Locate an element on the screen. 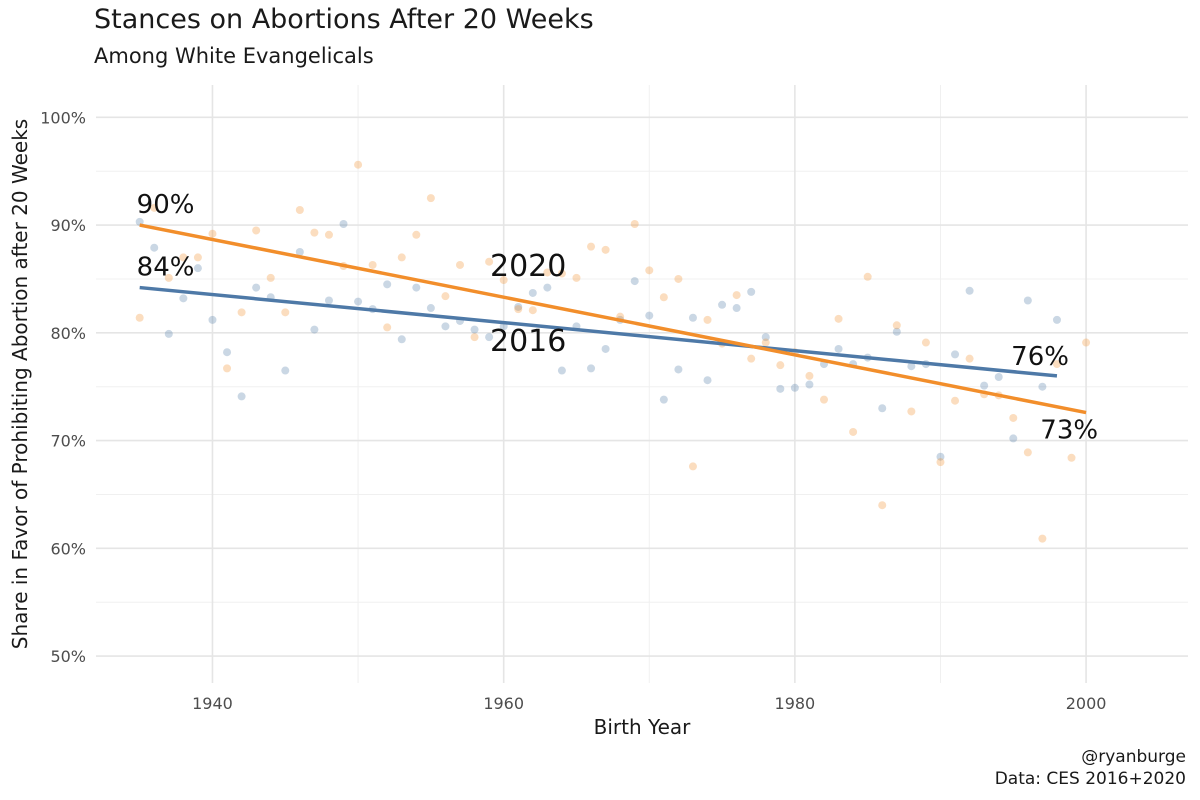 This screenshot has height=800, width=1200. y-tick-label: 60% is located at coordinates (68, 548).